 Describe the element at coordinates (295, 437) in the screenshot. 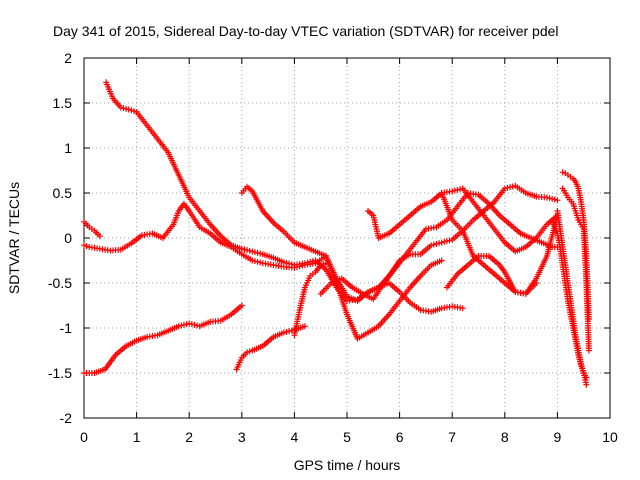

I see `x-tick-label: 4` at that location.